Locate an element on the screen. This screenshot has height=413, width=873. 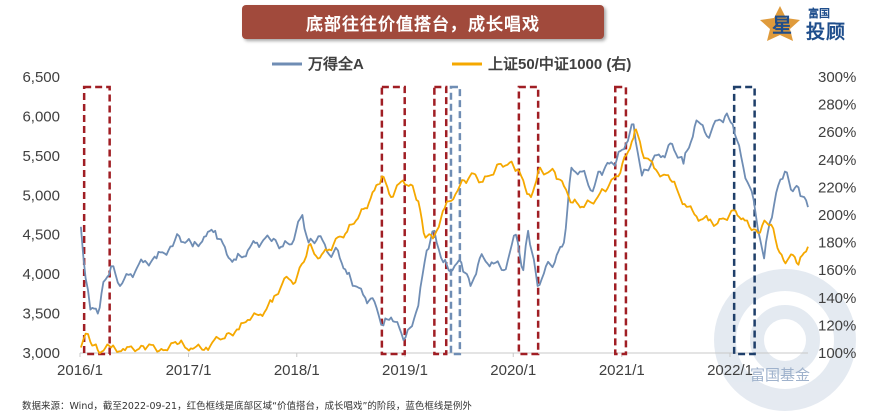
logo-text-small: 富国 is located at coordinates (819, 13).